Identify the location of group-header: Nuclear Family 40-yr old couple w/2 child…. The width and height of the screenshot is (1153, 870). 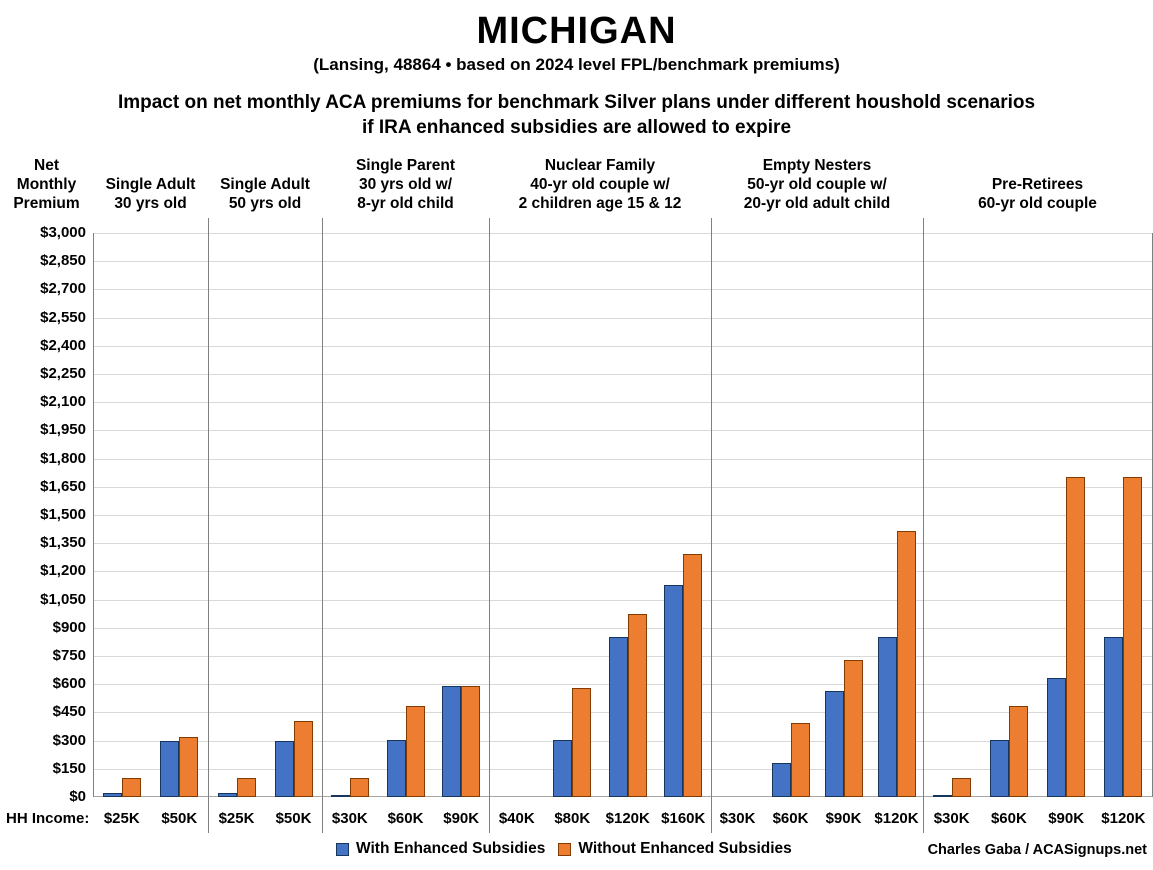
(600, 181).